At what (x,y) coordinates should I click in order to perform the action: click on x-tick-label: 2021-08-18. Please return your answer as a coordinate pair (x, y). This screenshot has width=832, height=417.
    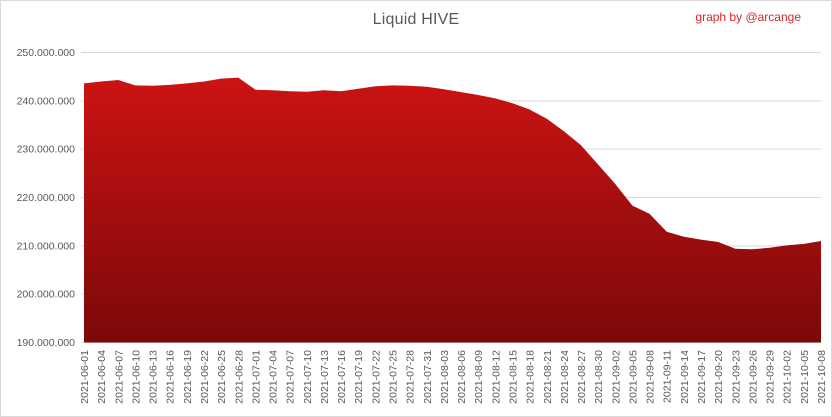
    Looking at the image, I should click on (531, 377).